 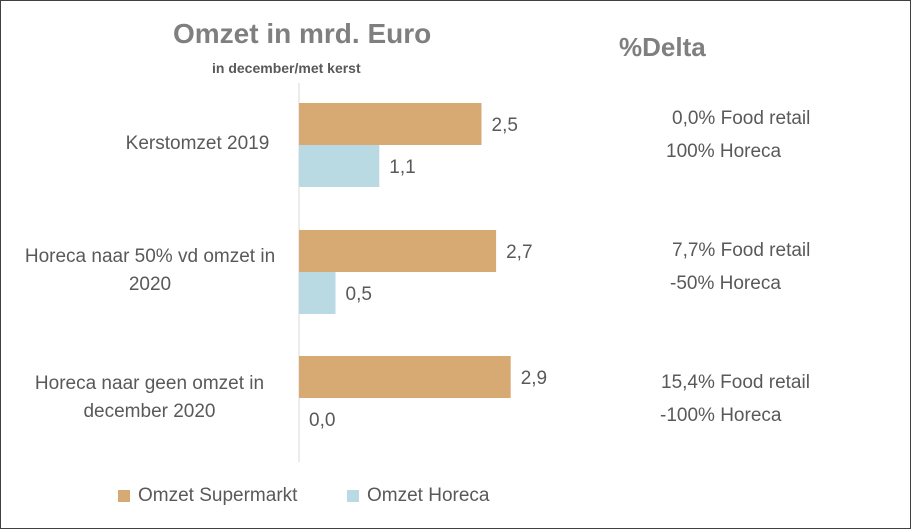 What do you see at coordinates (534, 378) in the screenshot?
I see `data-label-supermarkt-3: 2,9` at bounding box center [534, 378].